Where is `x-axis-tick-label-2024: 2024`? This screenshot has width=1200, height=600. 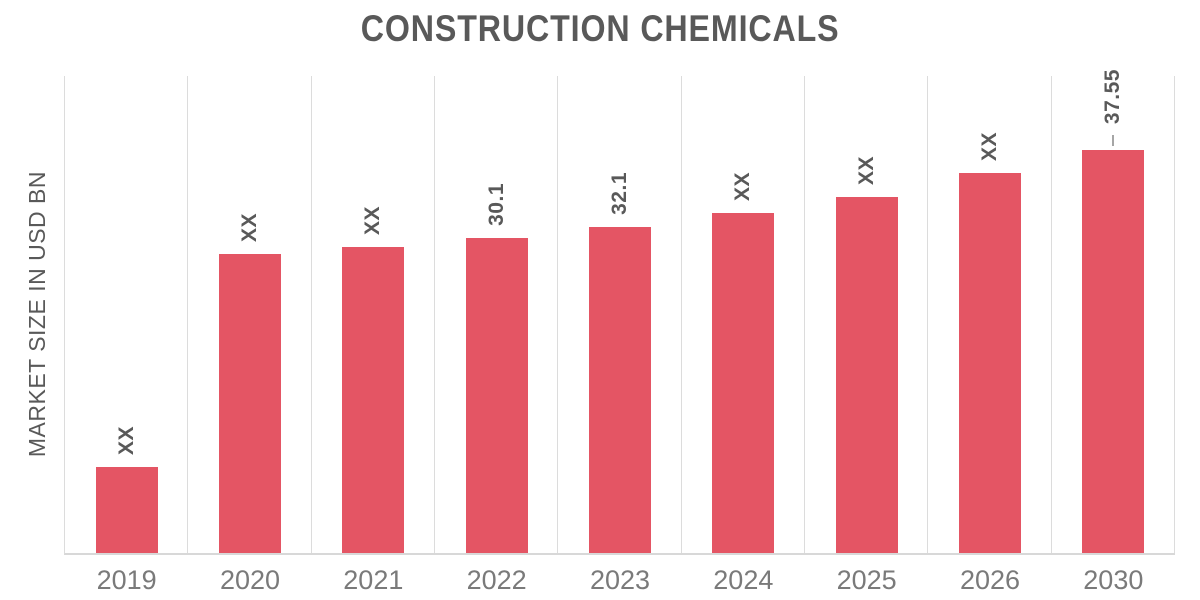 x-axis-tick-label-2024: 2024 is located at coordinates (743, 580).